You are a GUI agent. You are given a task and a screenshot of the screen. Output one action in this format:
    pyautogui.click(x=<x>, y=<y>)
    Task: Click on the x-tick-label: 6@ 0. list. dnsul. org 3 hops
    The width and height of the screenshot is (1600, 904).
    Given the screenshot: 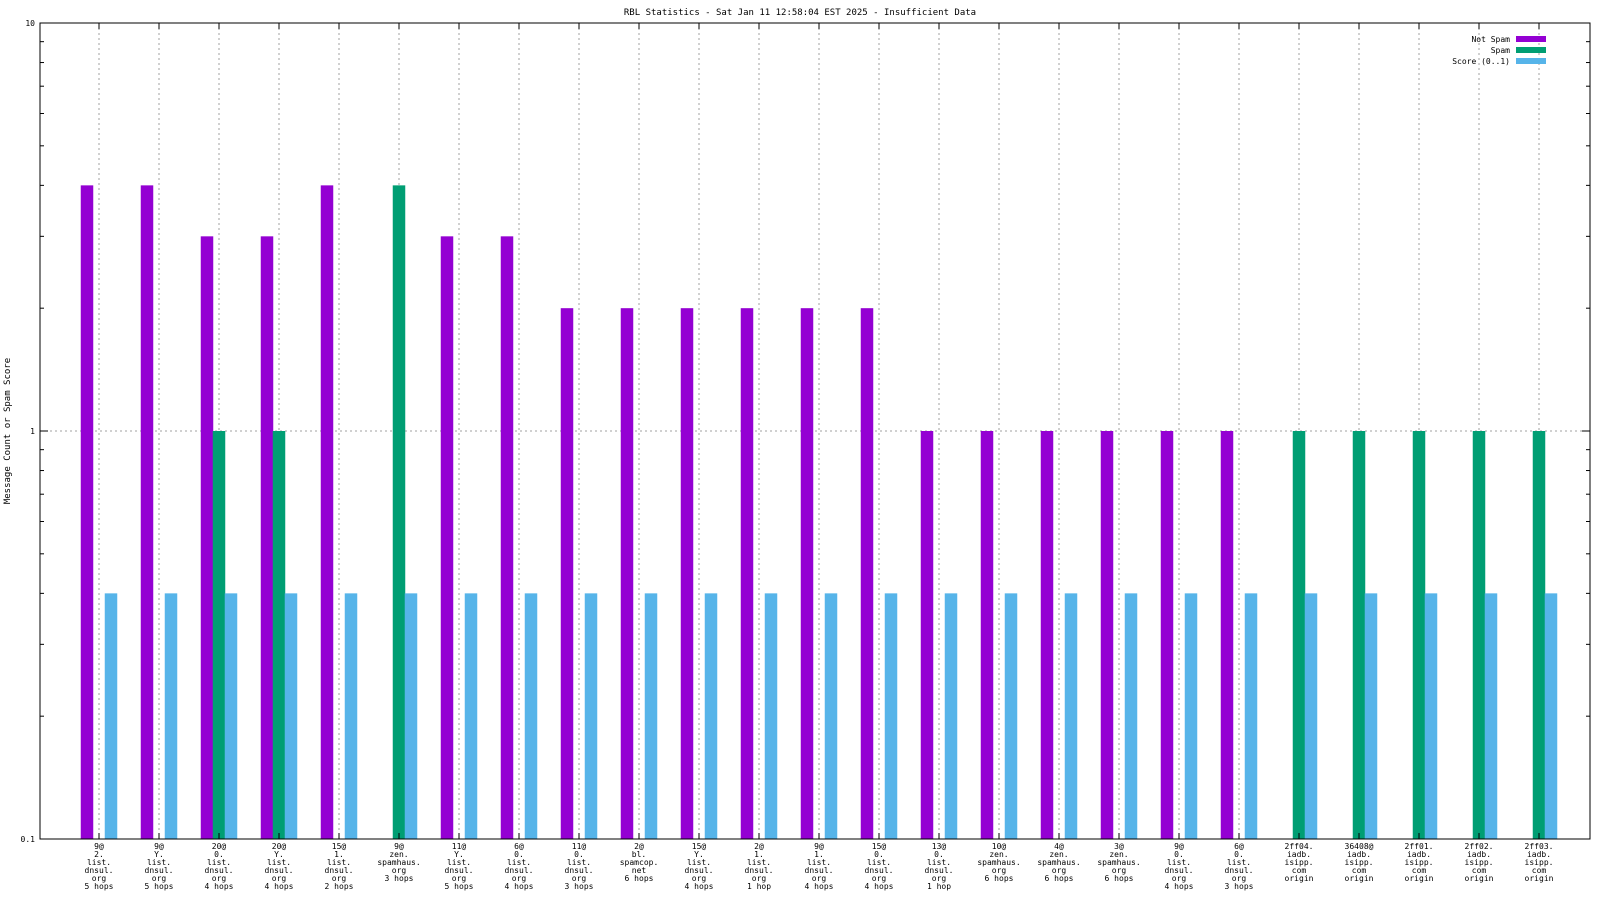 What is the action you would take?
    pyautogui.click(x=1239, y=866)
    